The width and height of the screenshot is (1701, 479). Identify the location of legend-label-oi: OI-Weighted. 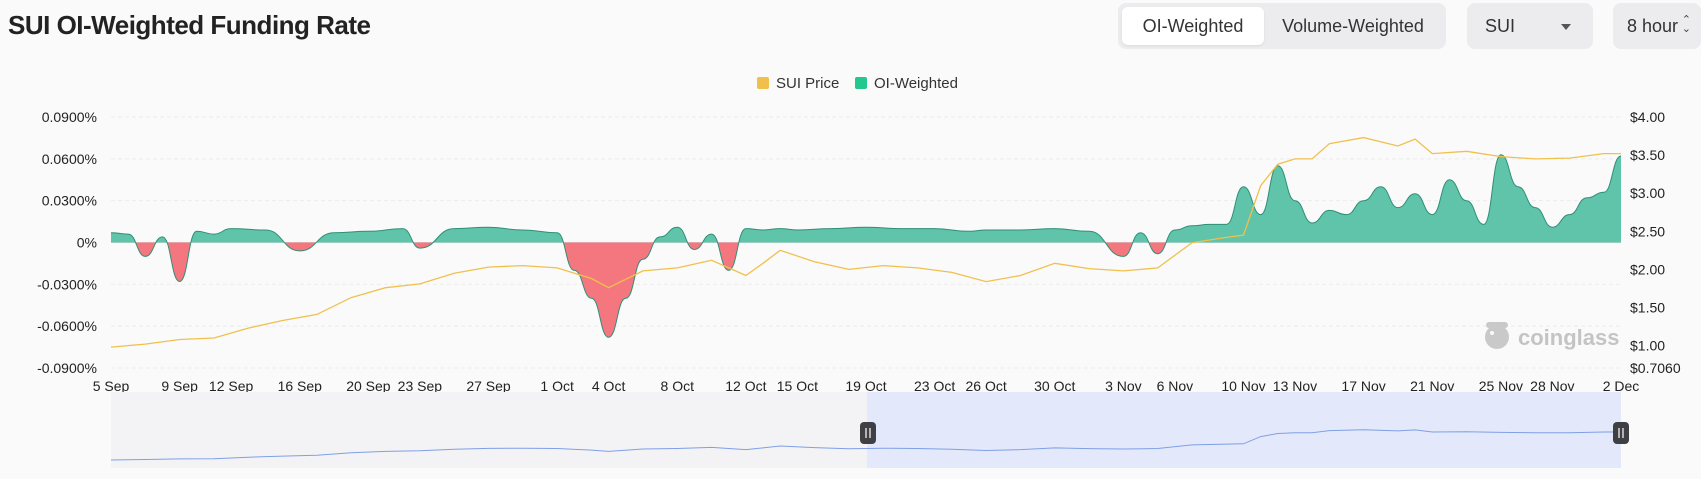
(916, 83).